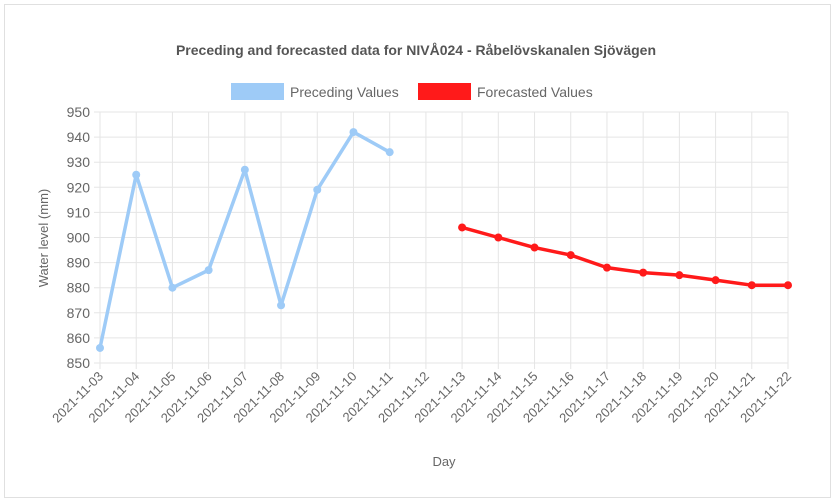 The width and height of the screenshot is (837, 503). Describe the element at coordinates (79, 162) in the screenshot. I see `y-tick-label: 930` at that location.